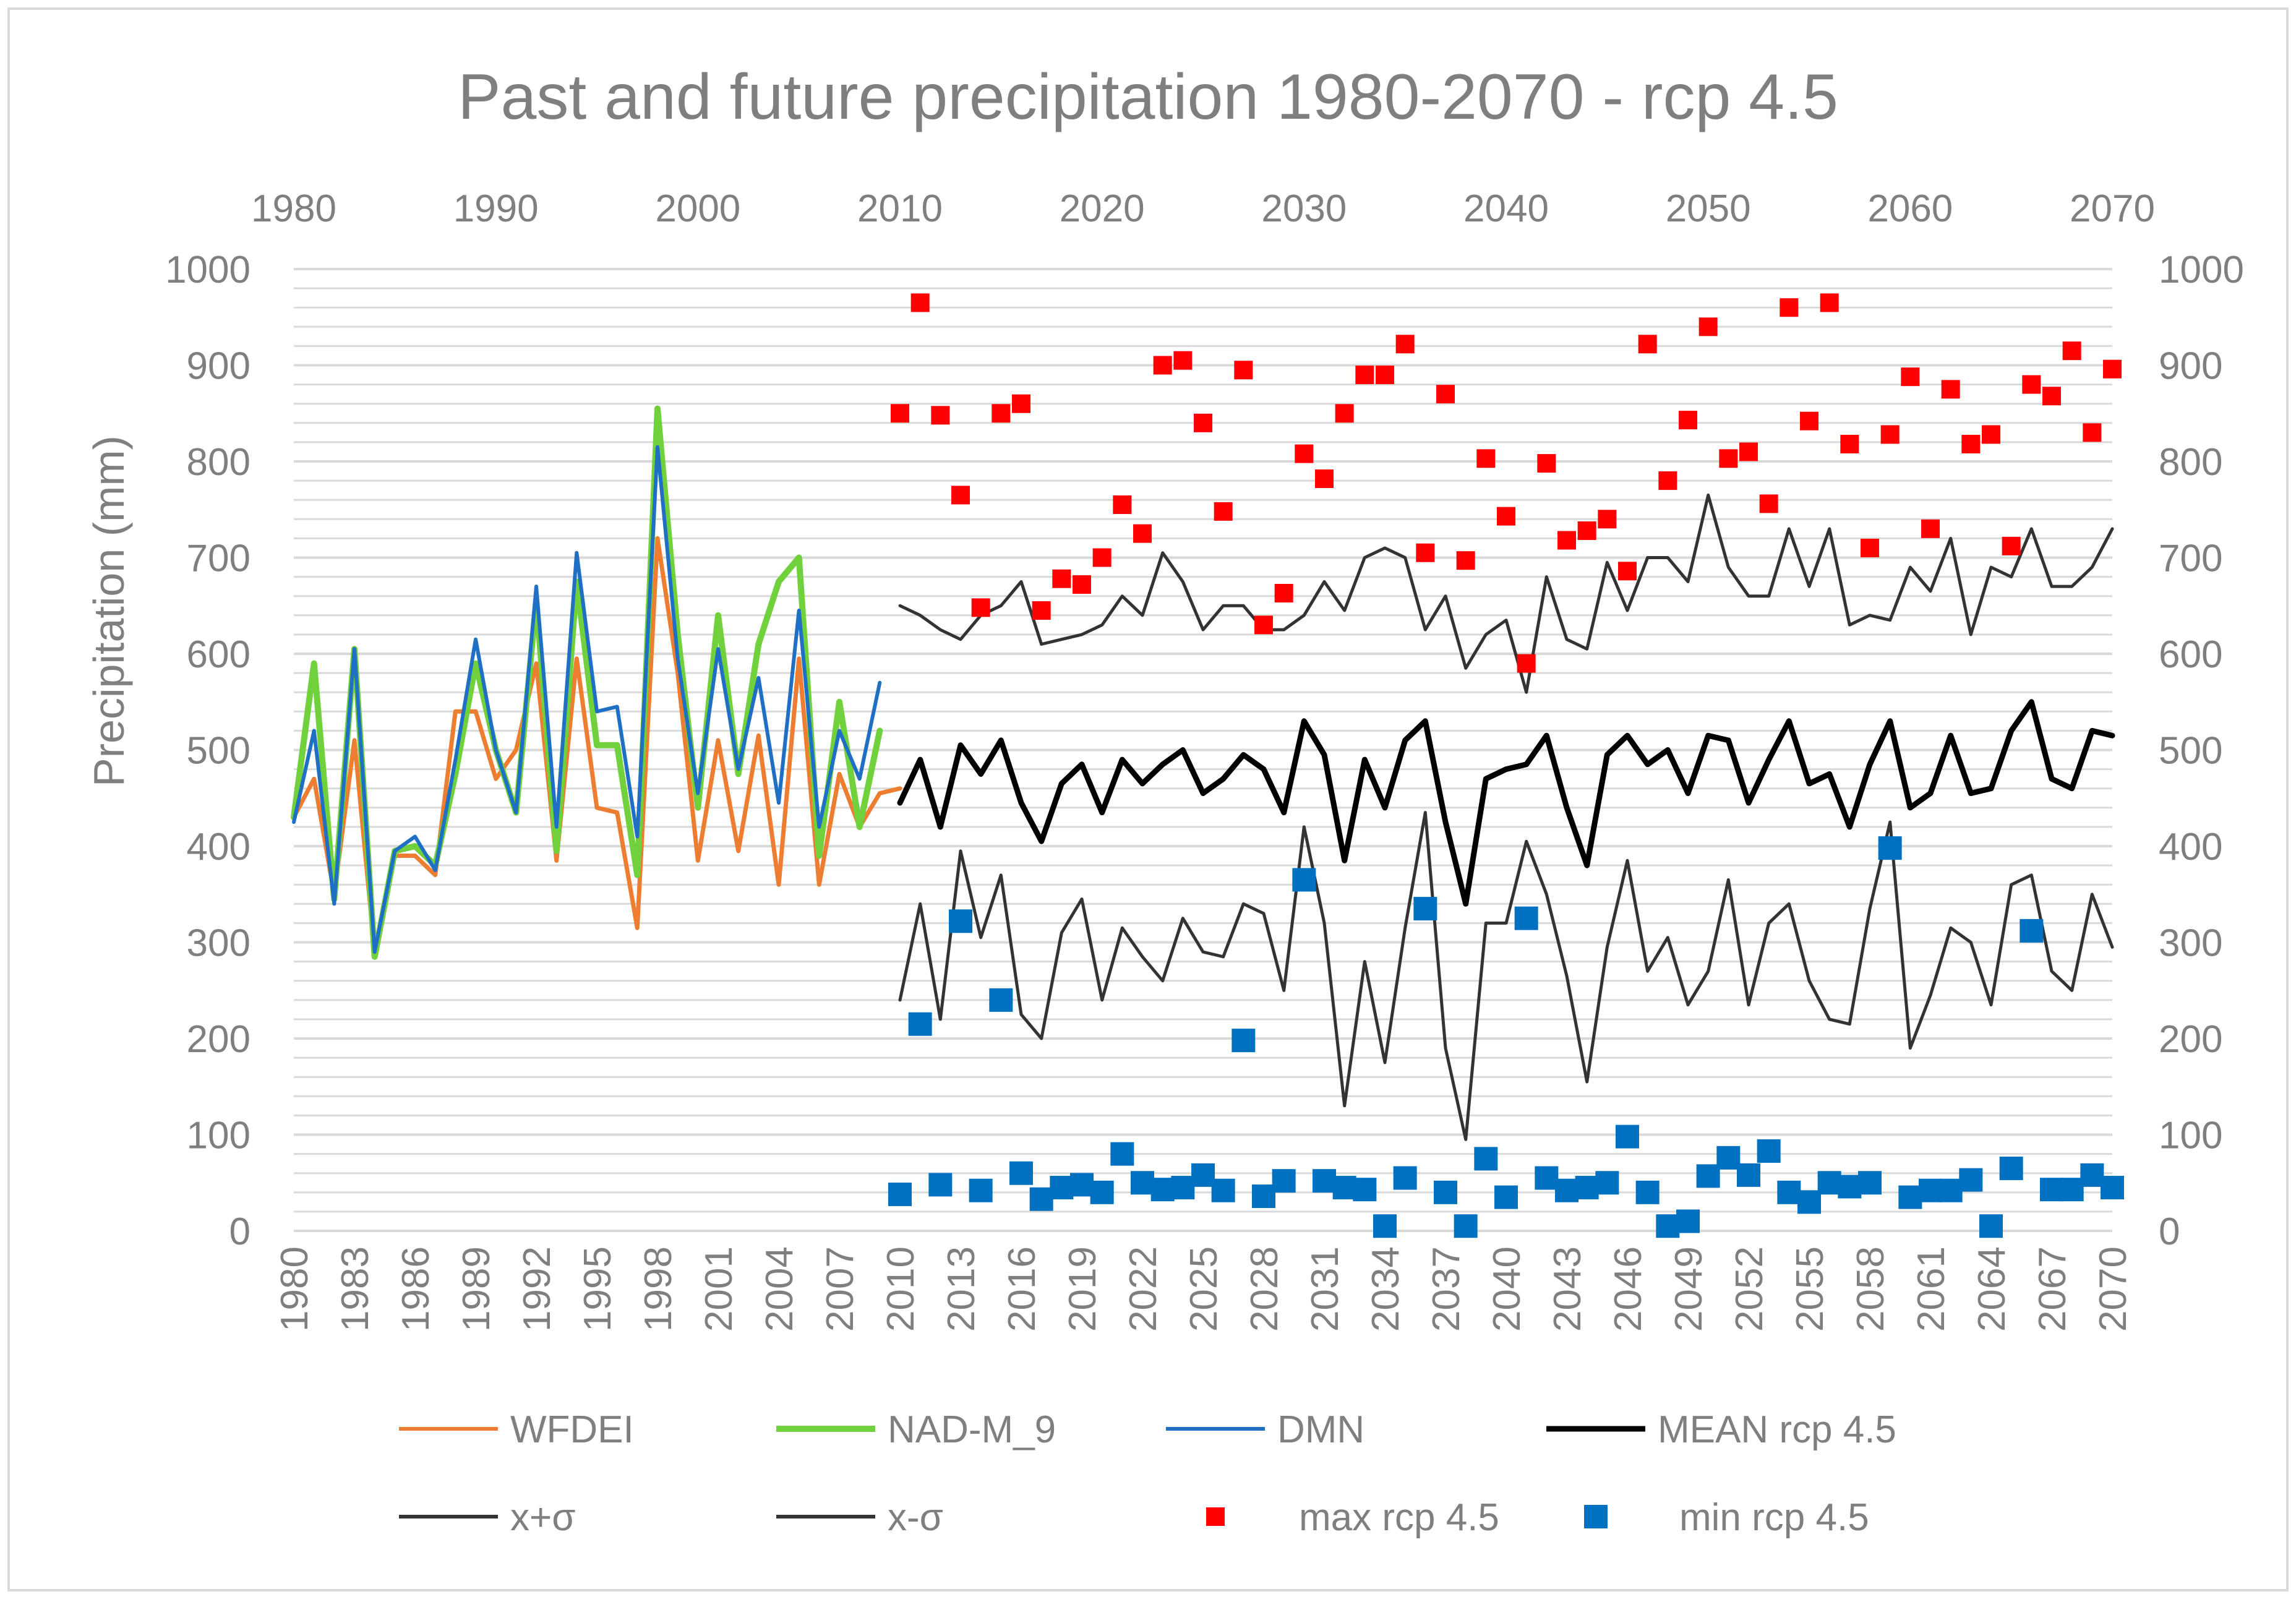  Describe the element at coordinates (2190, 1039) in the screenshot. I see `y-tick-label-right: 200` at that location.